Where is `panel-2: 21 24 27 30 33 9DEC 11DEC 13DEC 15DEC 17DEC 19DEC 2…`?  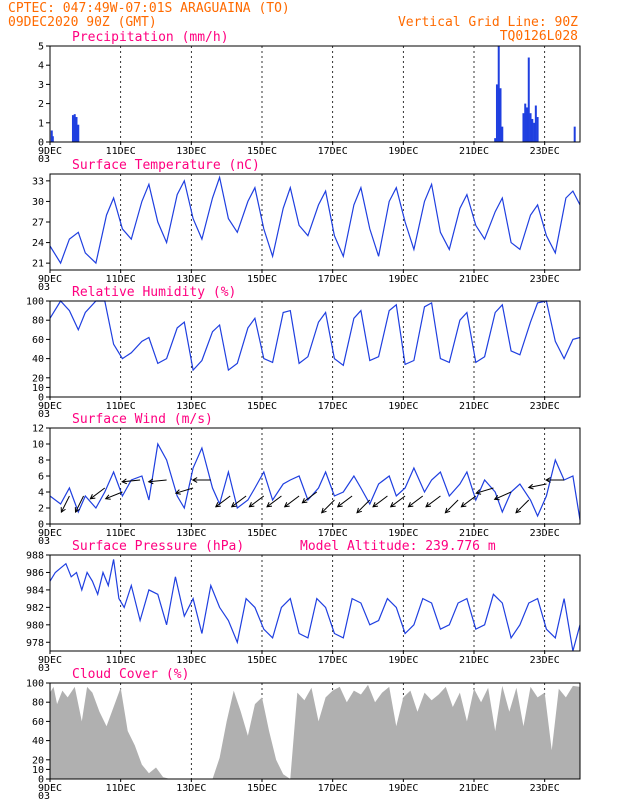
panel-2: 21 24 27 30 33 9DEC 11DEC 13DEC 15DEC 17DEC 19DEC 2… is located at coordinates (306, 225).